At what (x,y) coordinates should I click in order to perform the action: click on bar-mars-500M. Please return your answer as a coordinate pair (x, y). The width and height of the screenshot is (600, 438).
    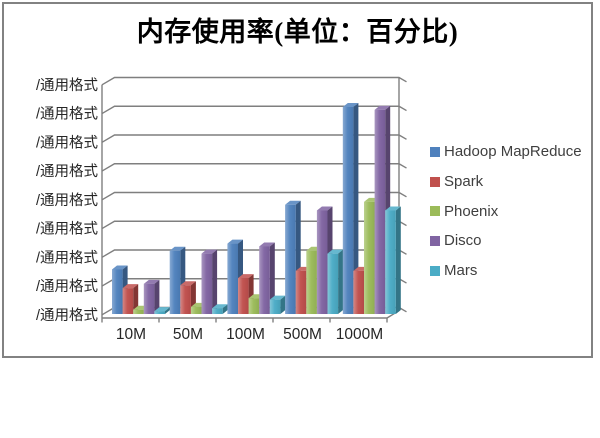
    Looking at the image, I should click on (335, 281).